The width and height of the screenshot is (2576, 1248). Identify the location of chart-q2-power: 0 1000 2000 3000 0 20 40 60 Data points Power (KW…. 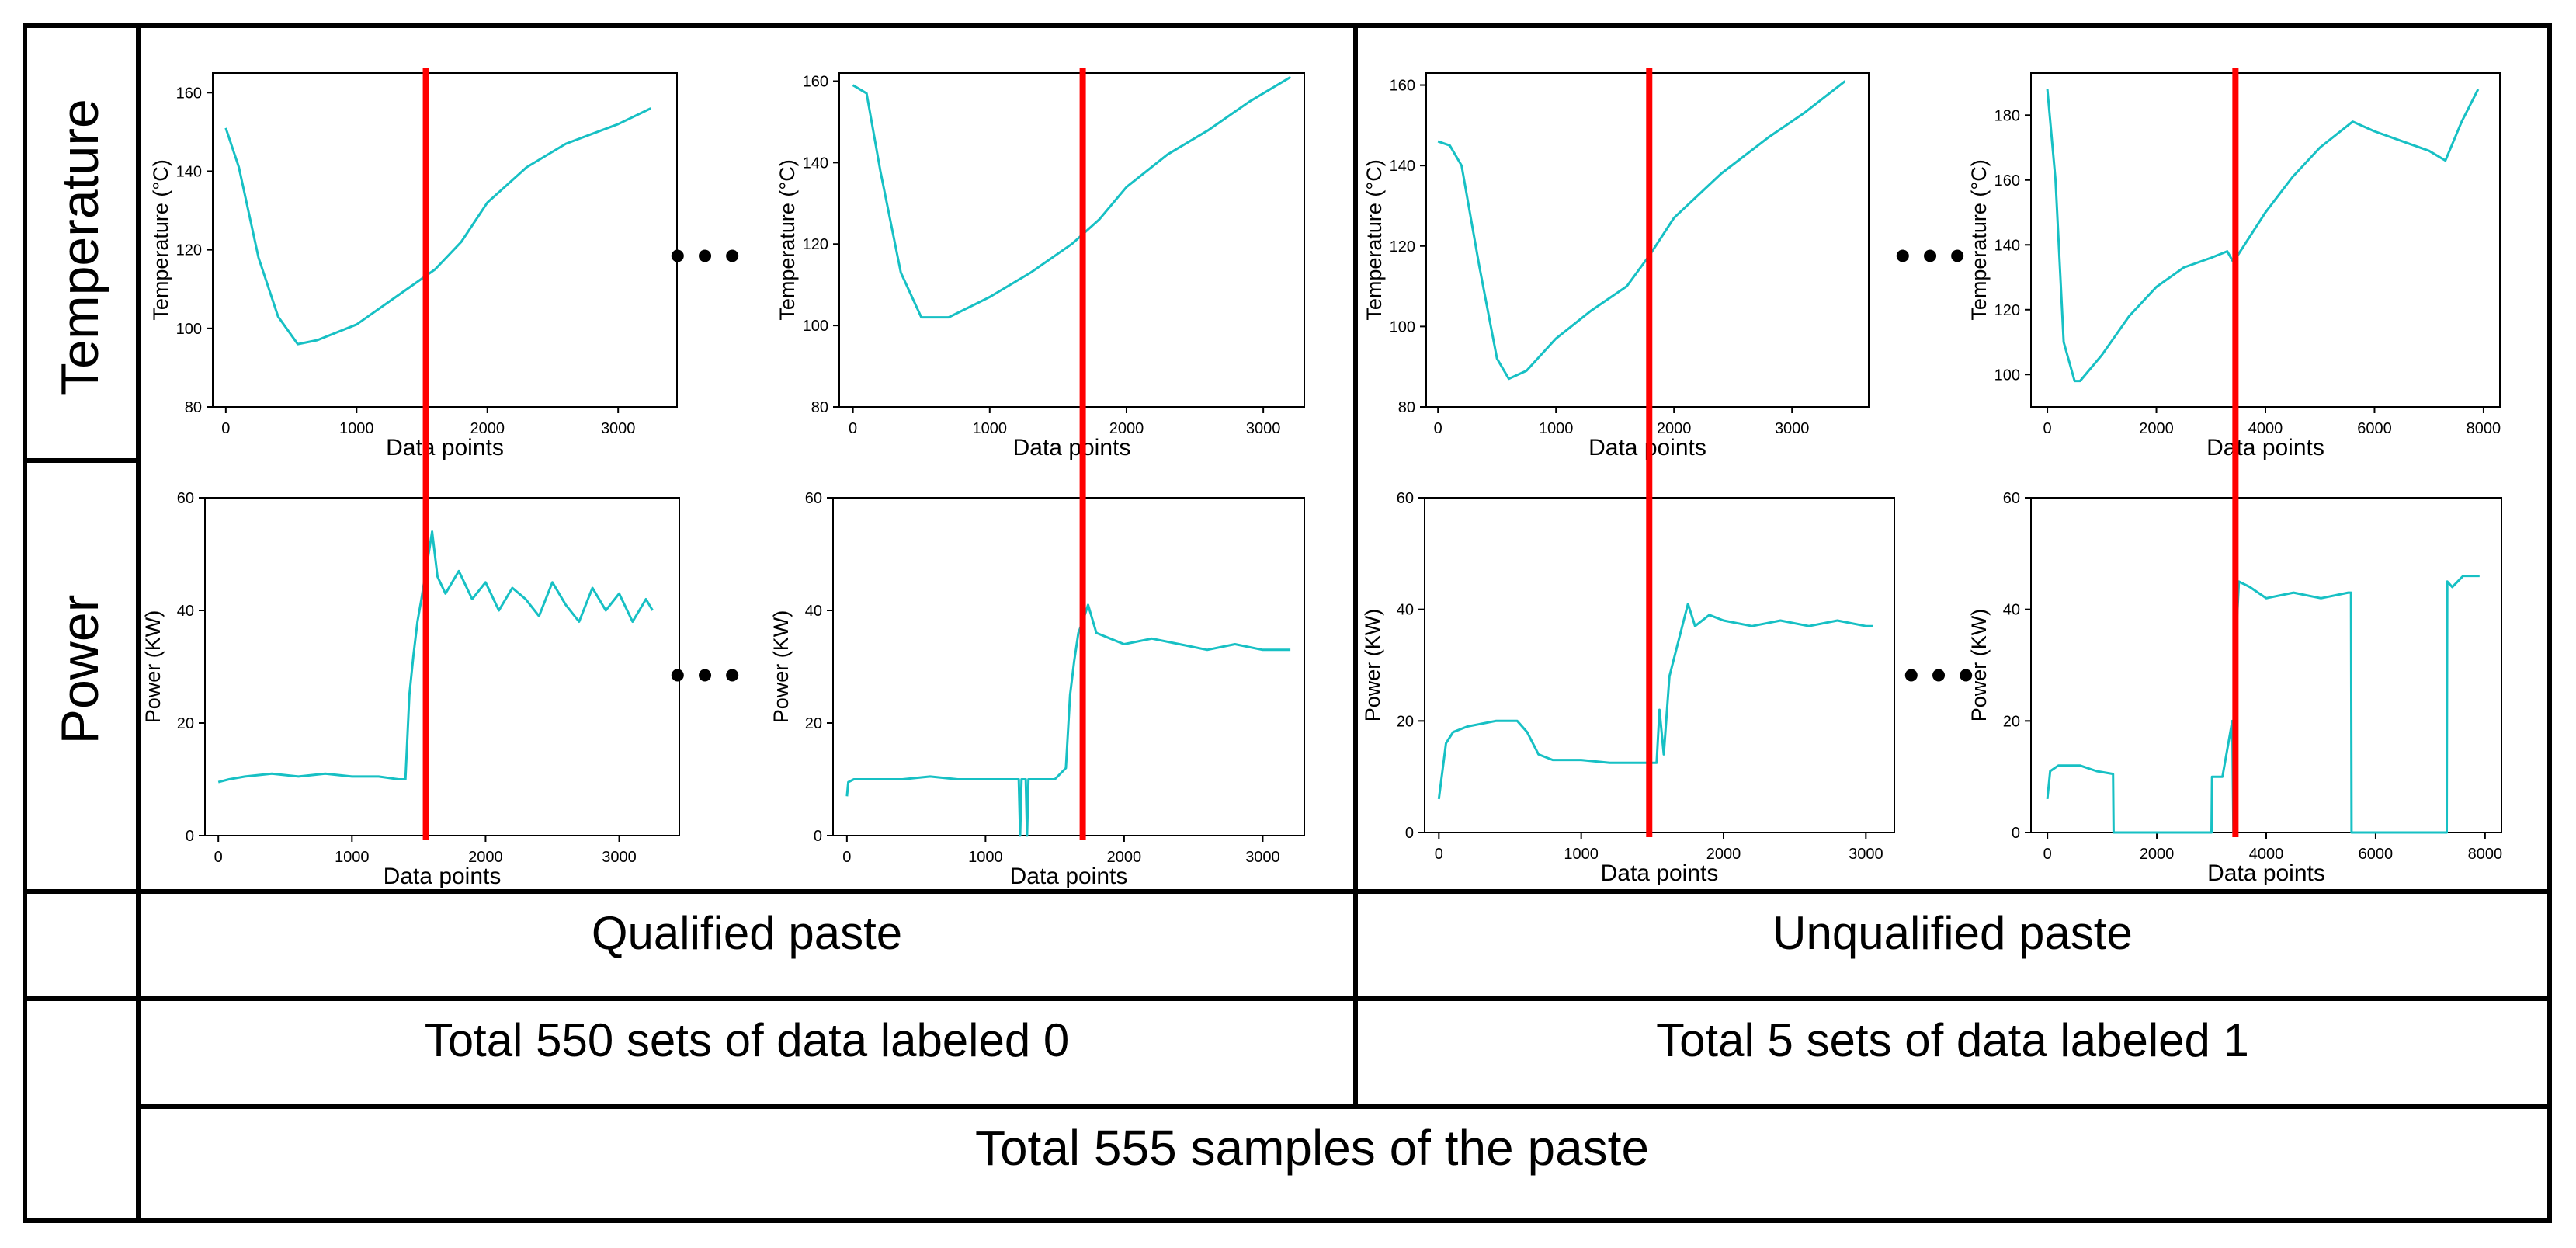
(1037, 689).